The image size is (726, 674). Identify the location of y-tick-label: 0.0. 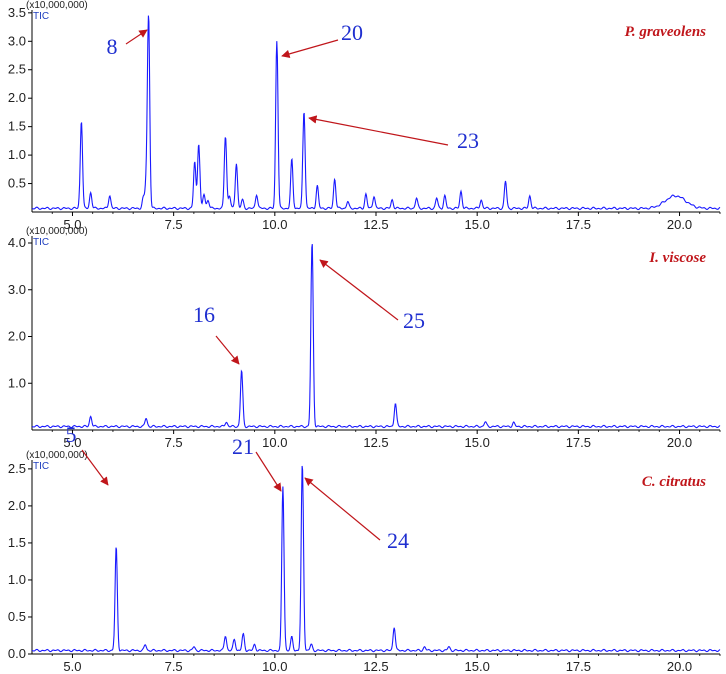
(17, 653).